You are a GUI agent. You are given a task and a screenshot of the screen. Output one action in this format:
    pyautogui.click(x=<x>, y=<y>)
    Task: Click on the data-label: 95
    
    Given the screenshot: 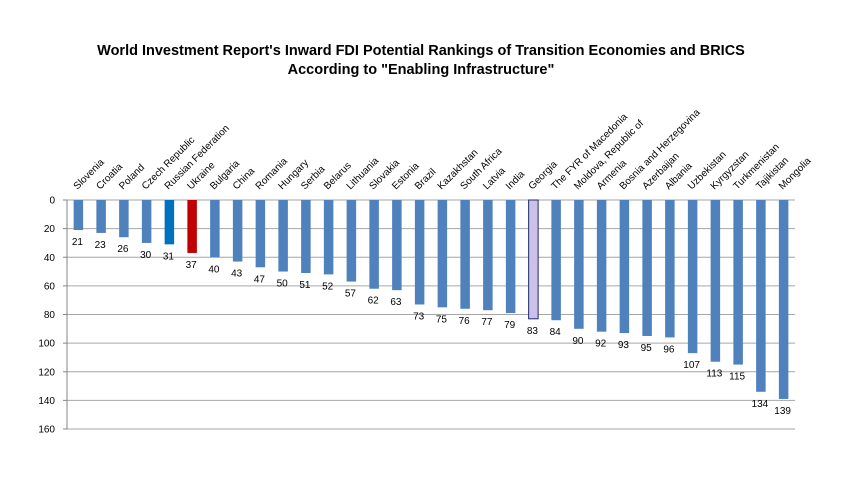 What is the action you would take?
    pyautogui.click(x=647, y=348)
    